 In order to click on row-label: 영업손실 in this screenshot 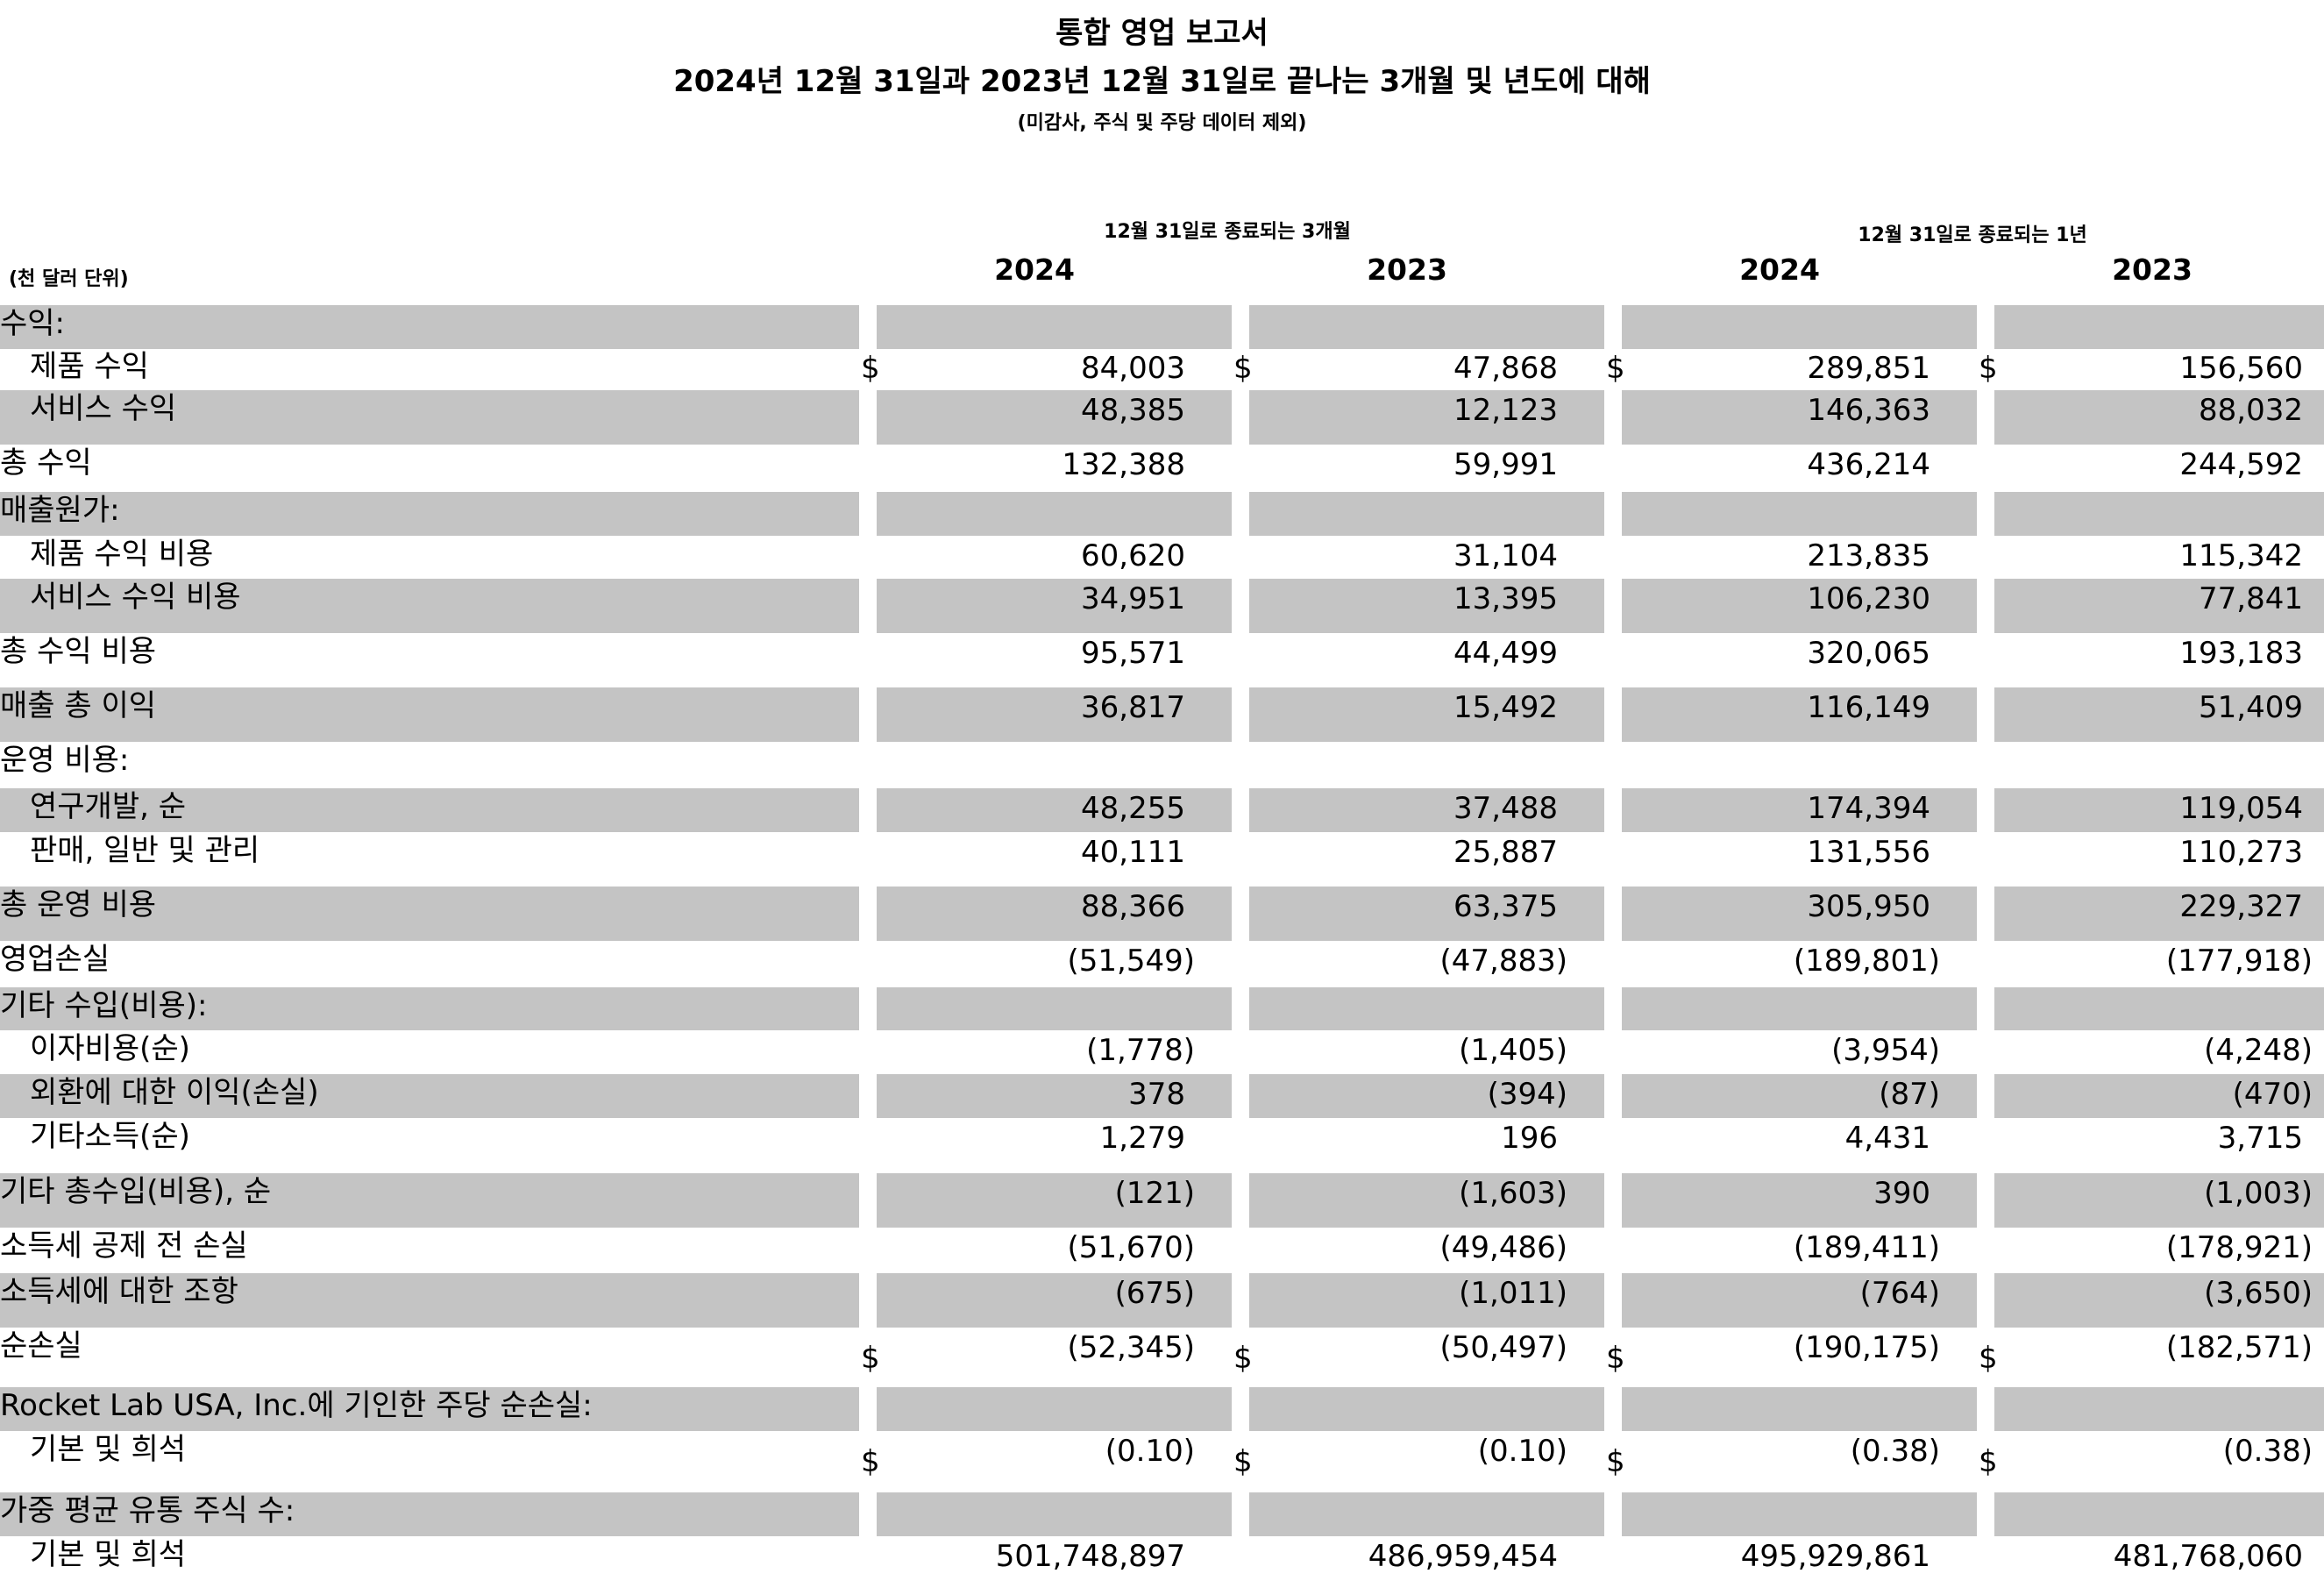, I will do `click(55, 959)`.